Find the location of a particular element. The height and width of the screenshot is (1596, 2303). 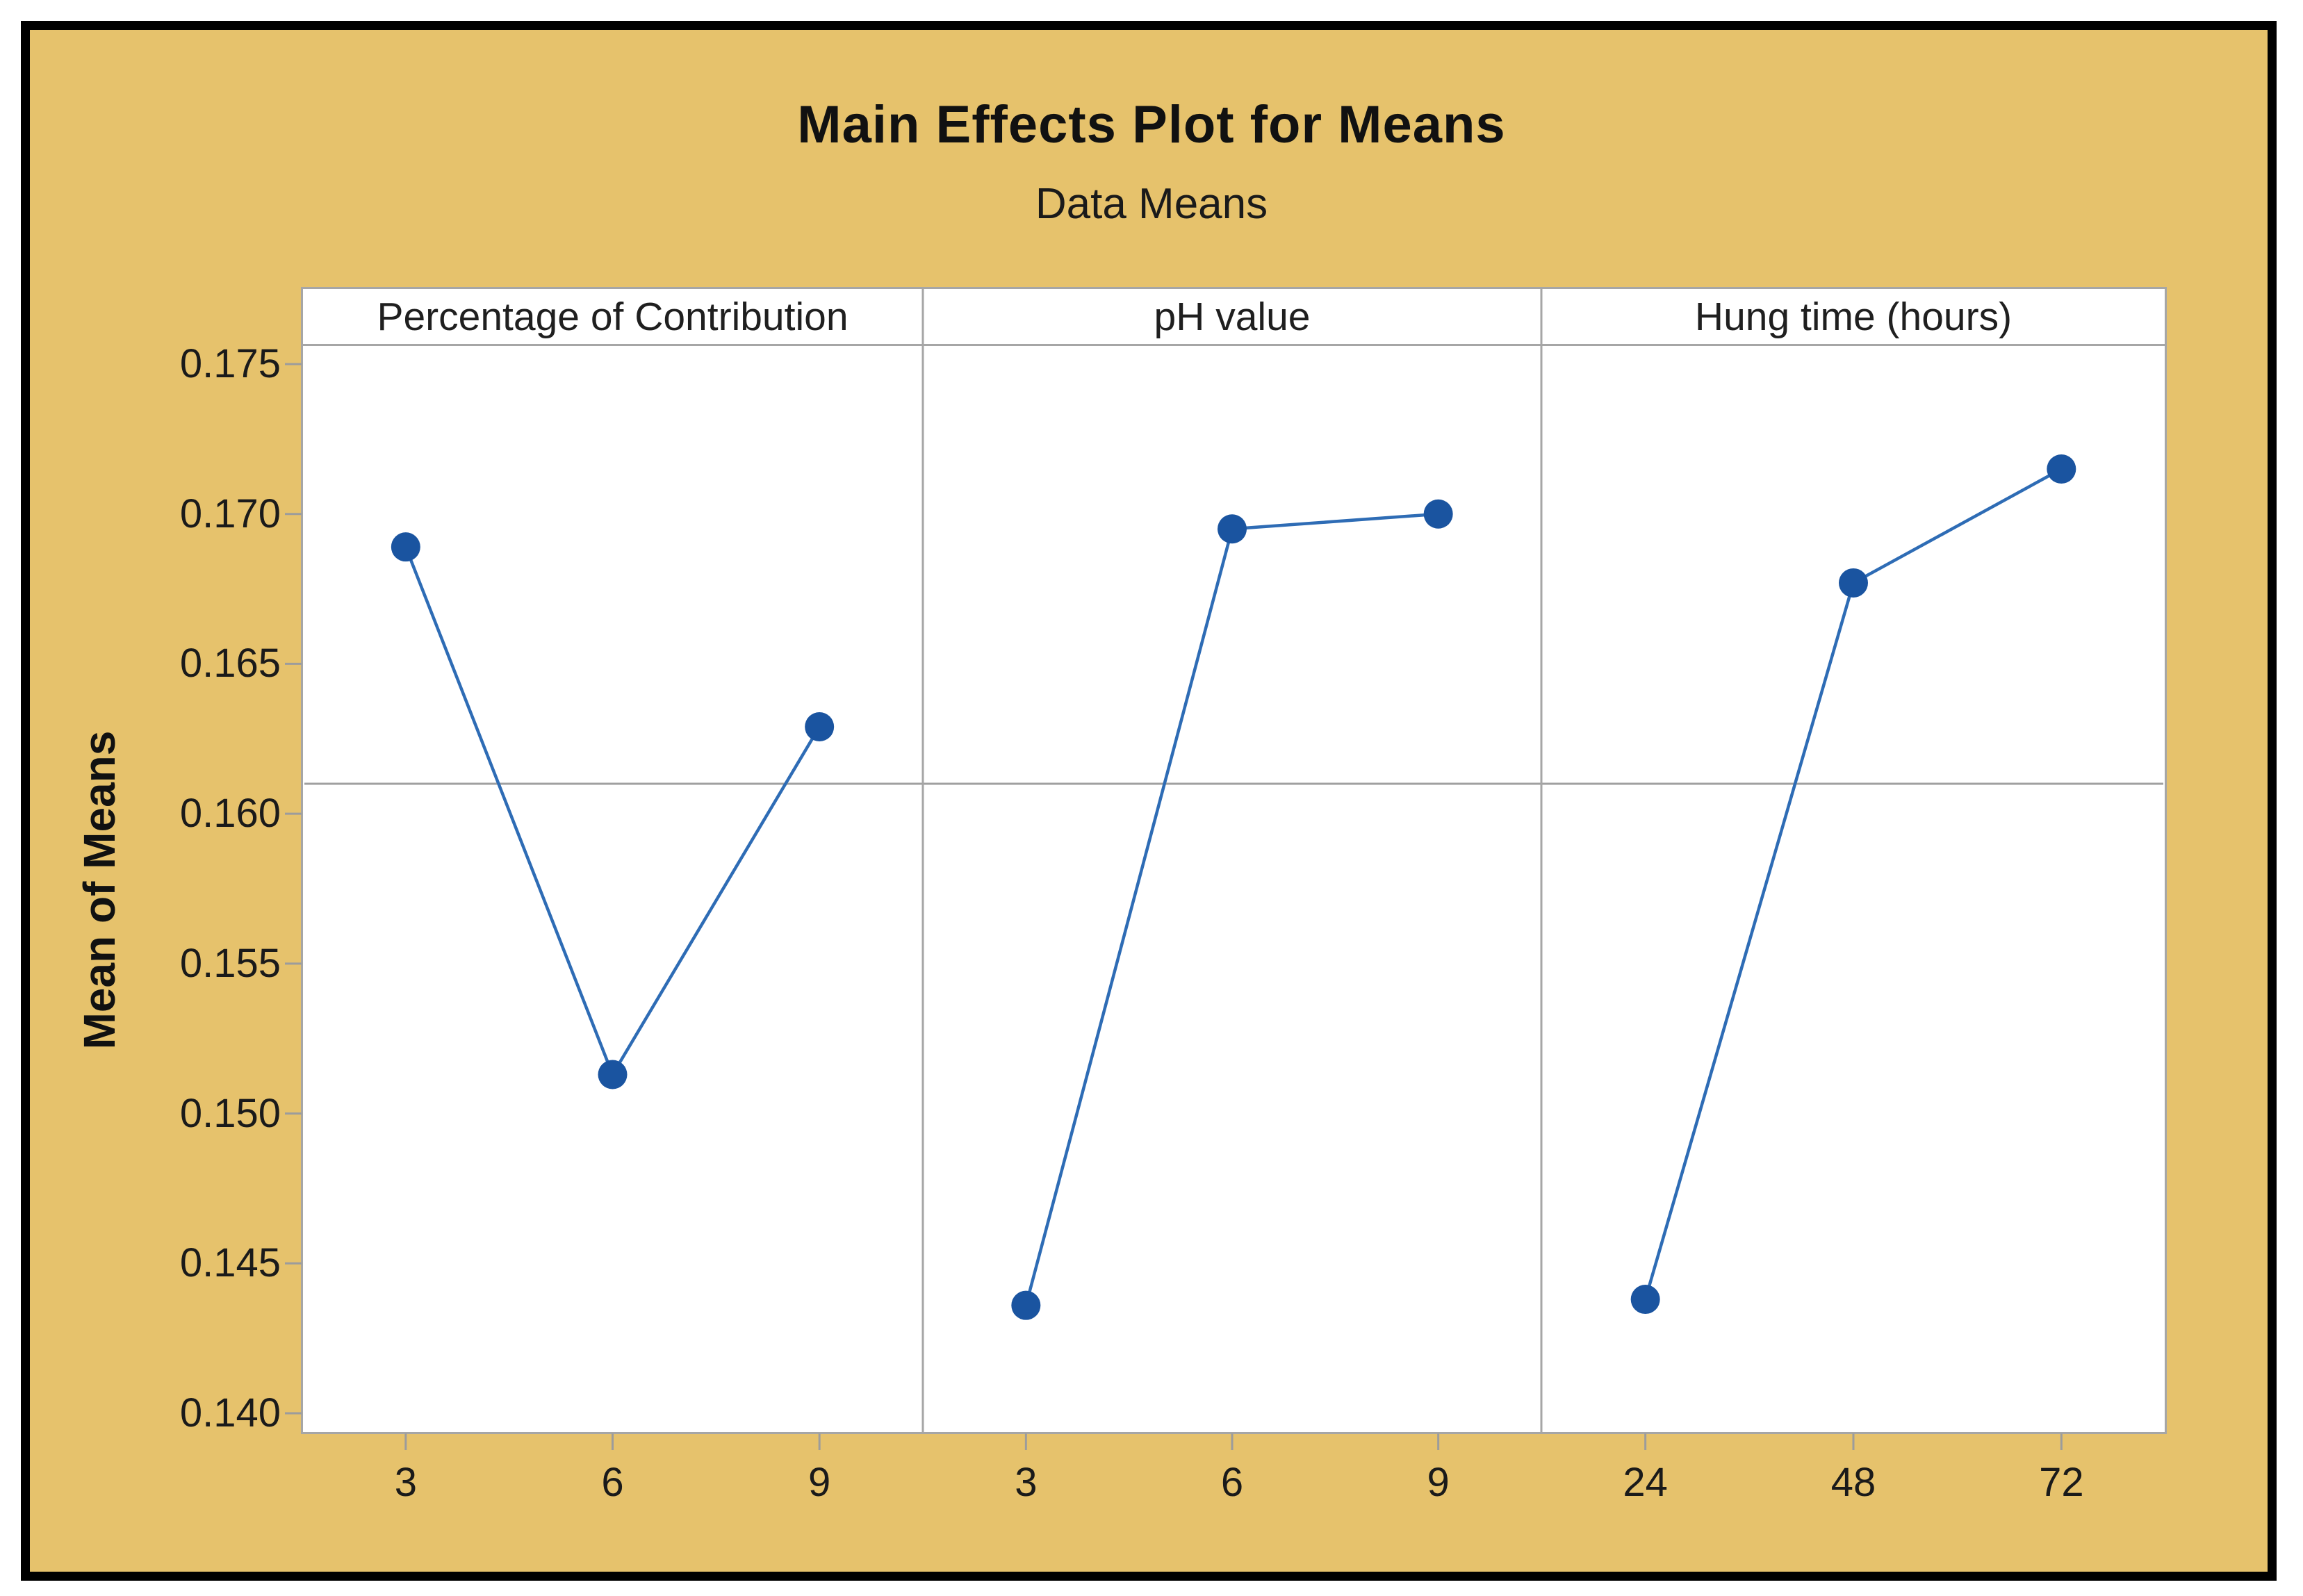

x-tick-label: 24 is located at coordinates (1645, 1482).